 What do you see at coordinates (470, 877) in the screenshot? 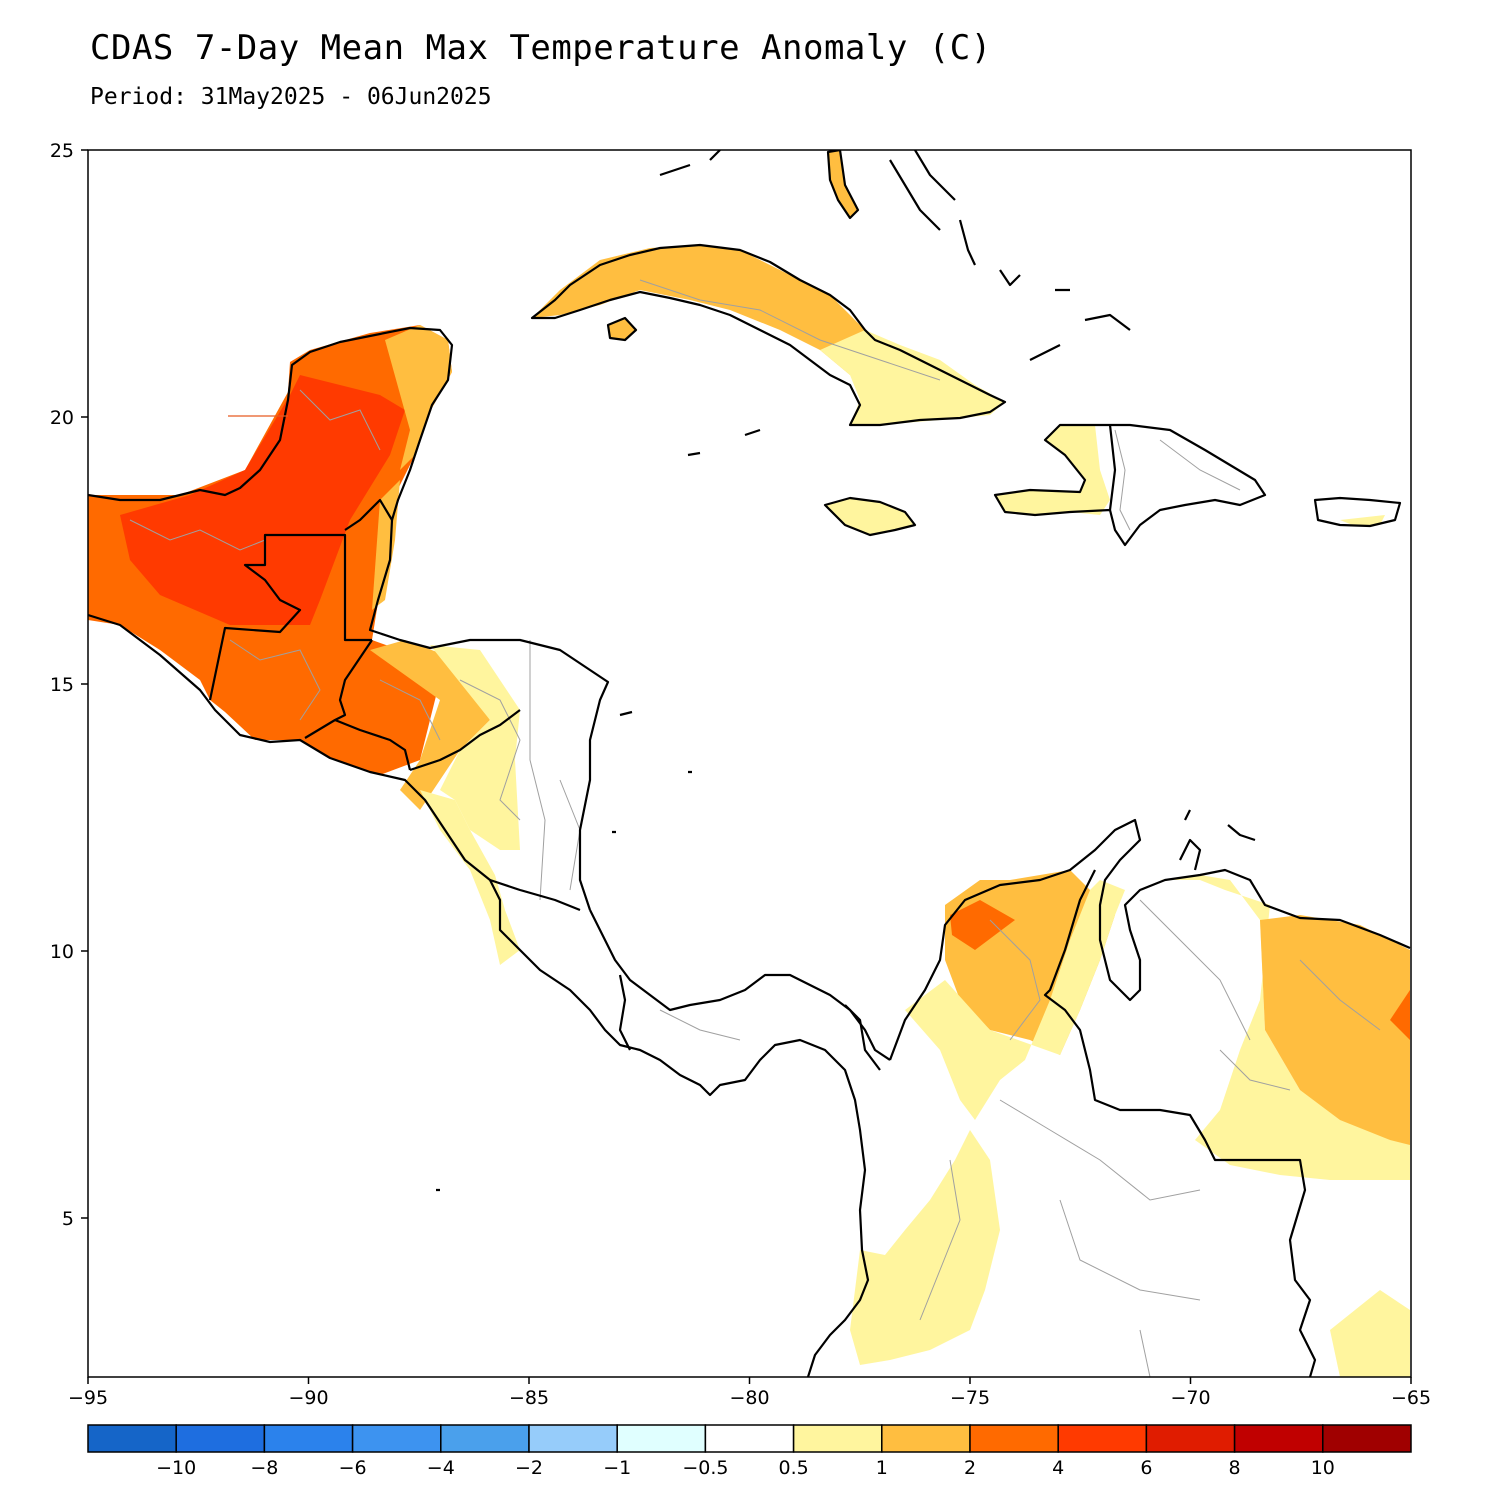
I see `anomaly-region-nicaragua-pacific` at bounding box center [470, 877].